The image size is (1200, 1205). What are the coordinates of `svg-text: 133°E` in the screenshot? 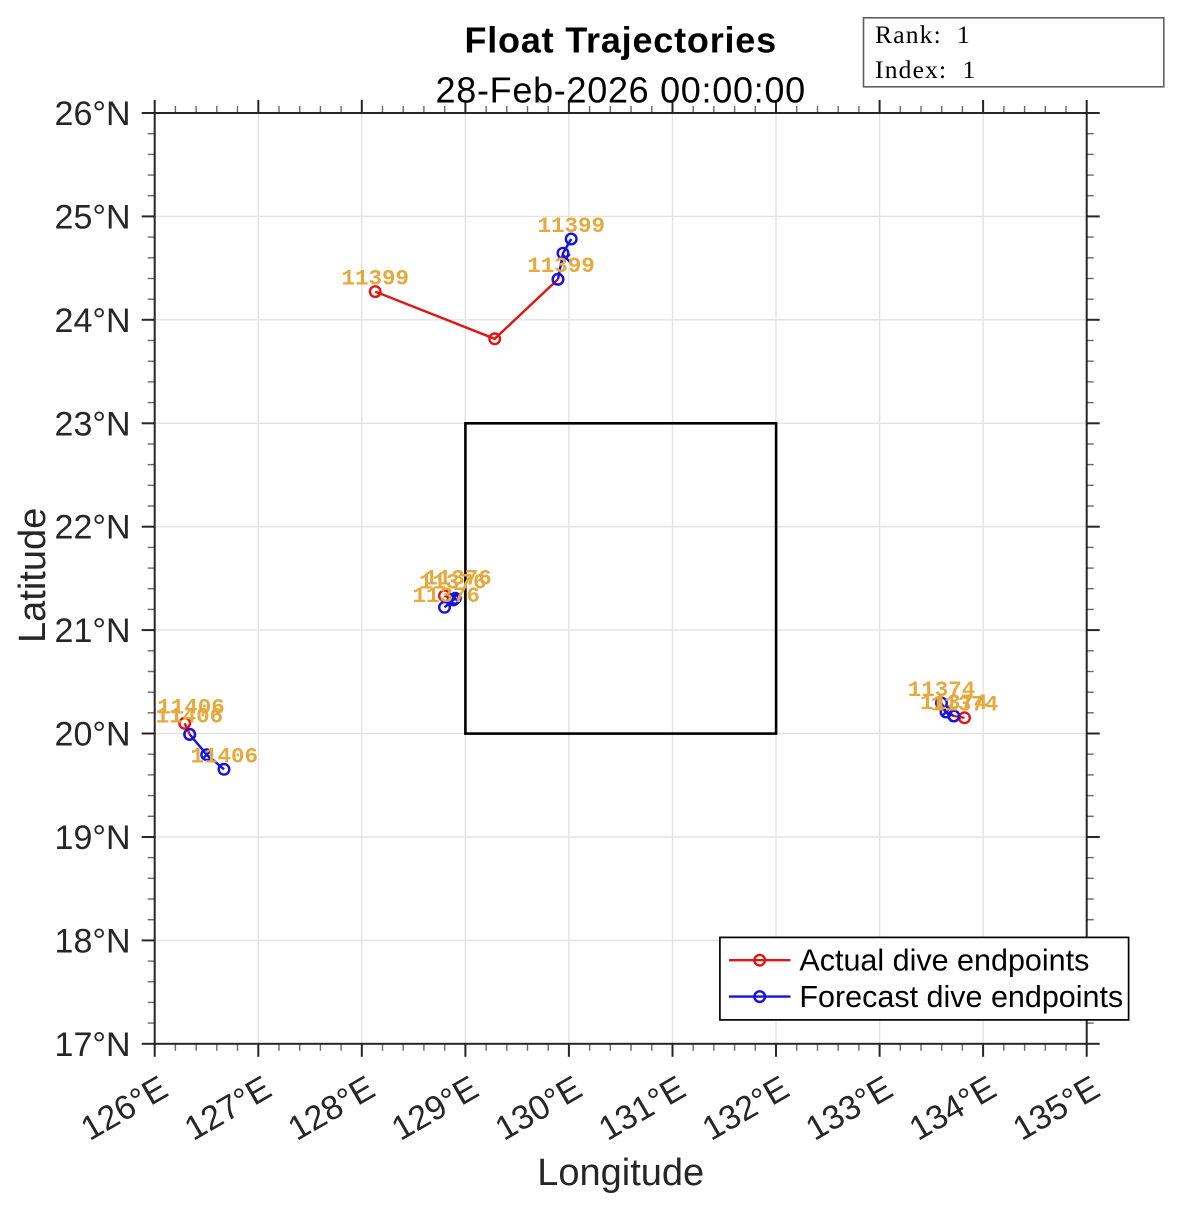 It's located at (850, 1108).